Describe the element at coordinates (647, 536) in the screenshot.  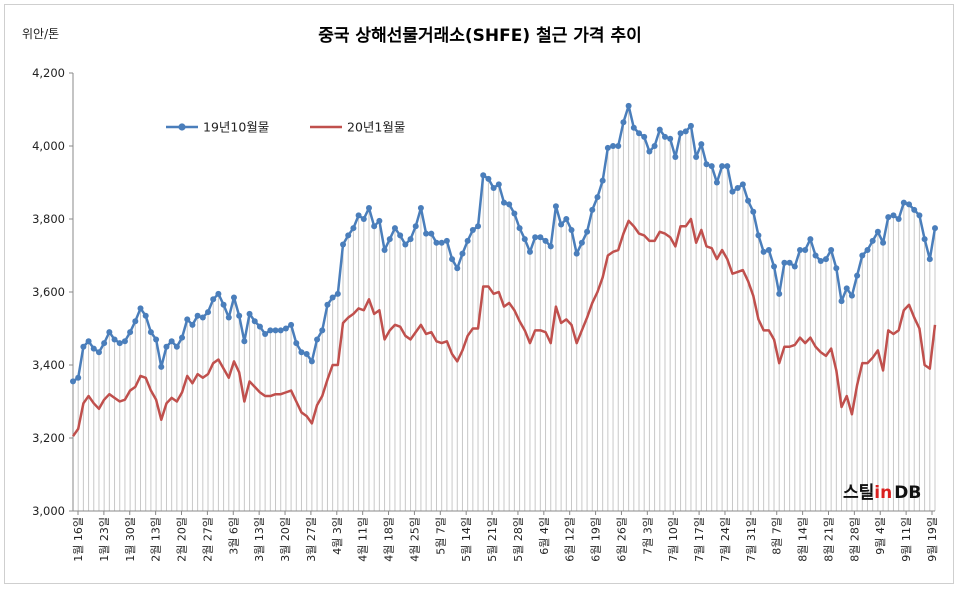
I see `x-tick-label: 7월 3일` at that location.